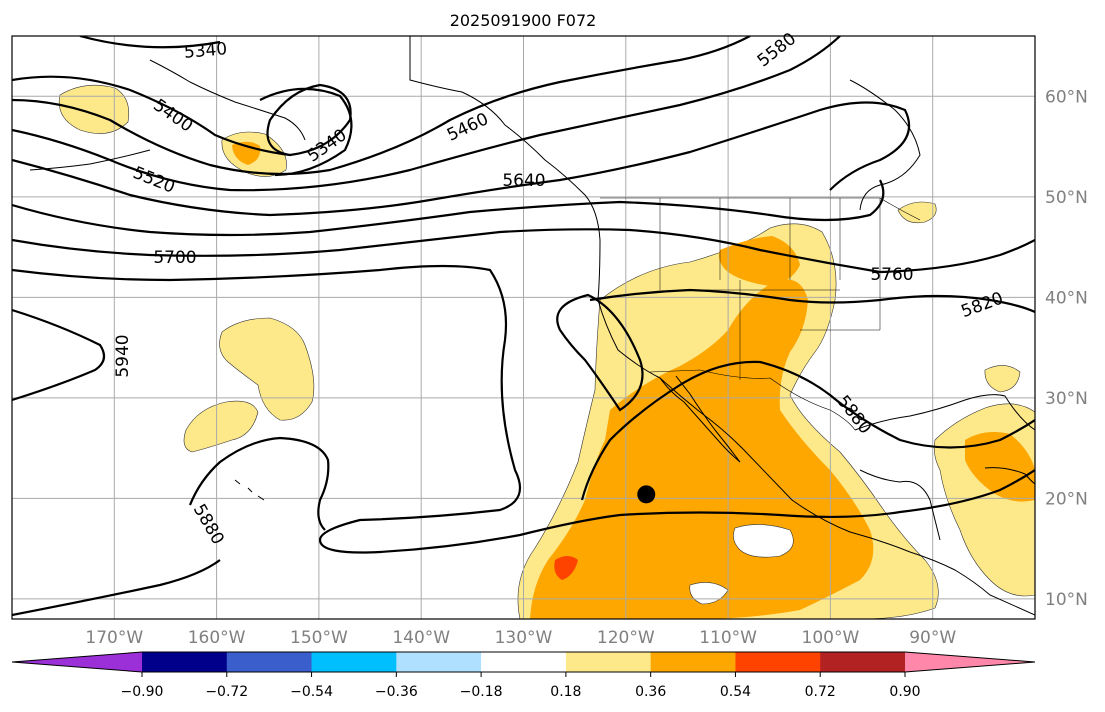 Image resolution: width=1105 pixels, height=712 pixels. What do you see at coordinates (1066, 499) in the screenshot?
I see `latitude-label: 20°N` at bounding box center [1066, 499].